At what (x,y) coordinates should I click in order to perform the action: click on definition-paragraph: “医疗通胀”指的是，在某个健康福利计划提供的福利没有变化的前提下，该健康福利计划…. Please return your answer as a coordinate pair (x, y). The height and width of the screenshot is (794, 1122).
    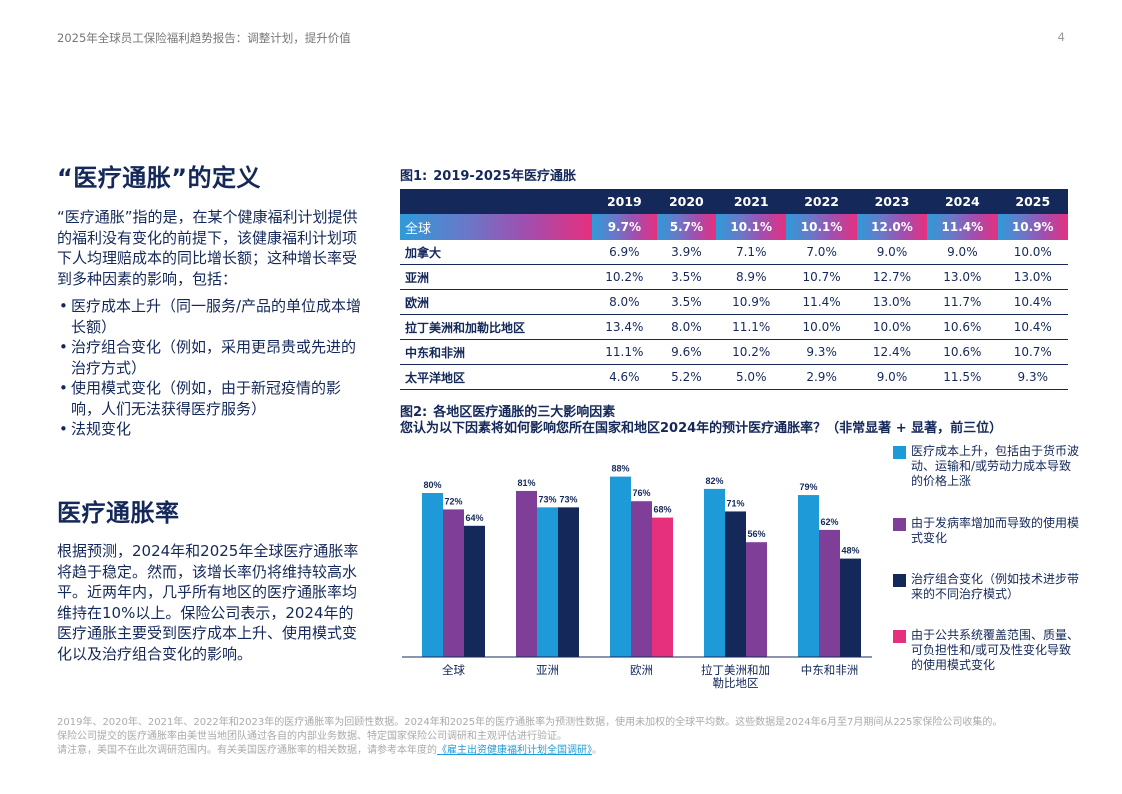
    Looking at the image, I should click on (207, 248).